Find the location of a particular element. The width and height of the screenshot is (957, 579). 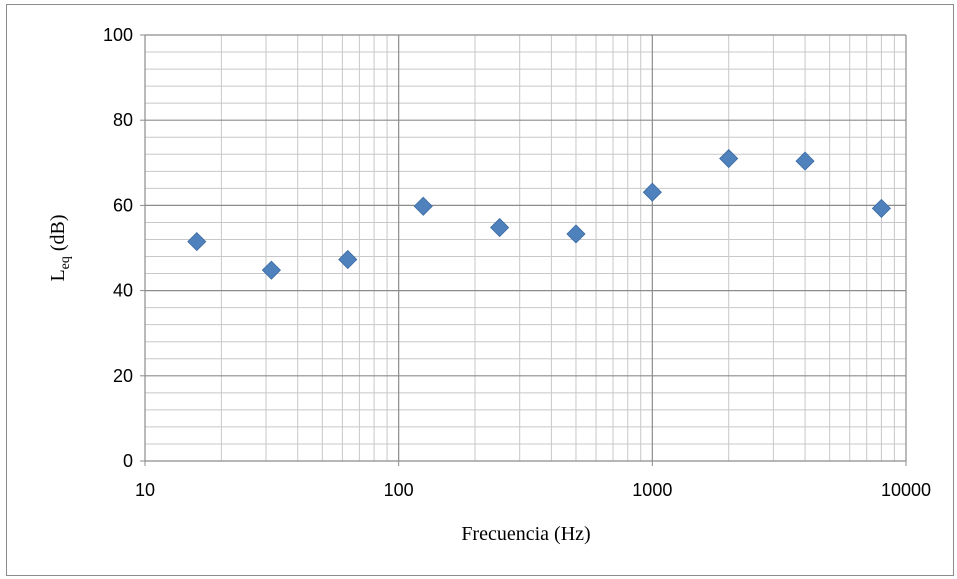

y-tick-label: 20 is located at coordinates (123, 376).